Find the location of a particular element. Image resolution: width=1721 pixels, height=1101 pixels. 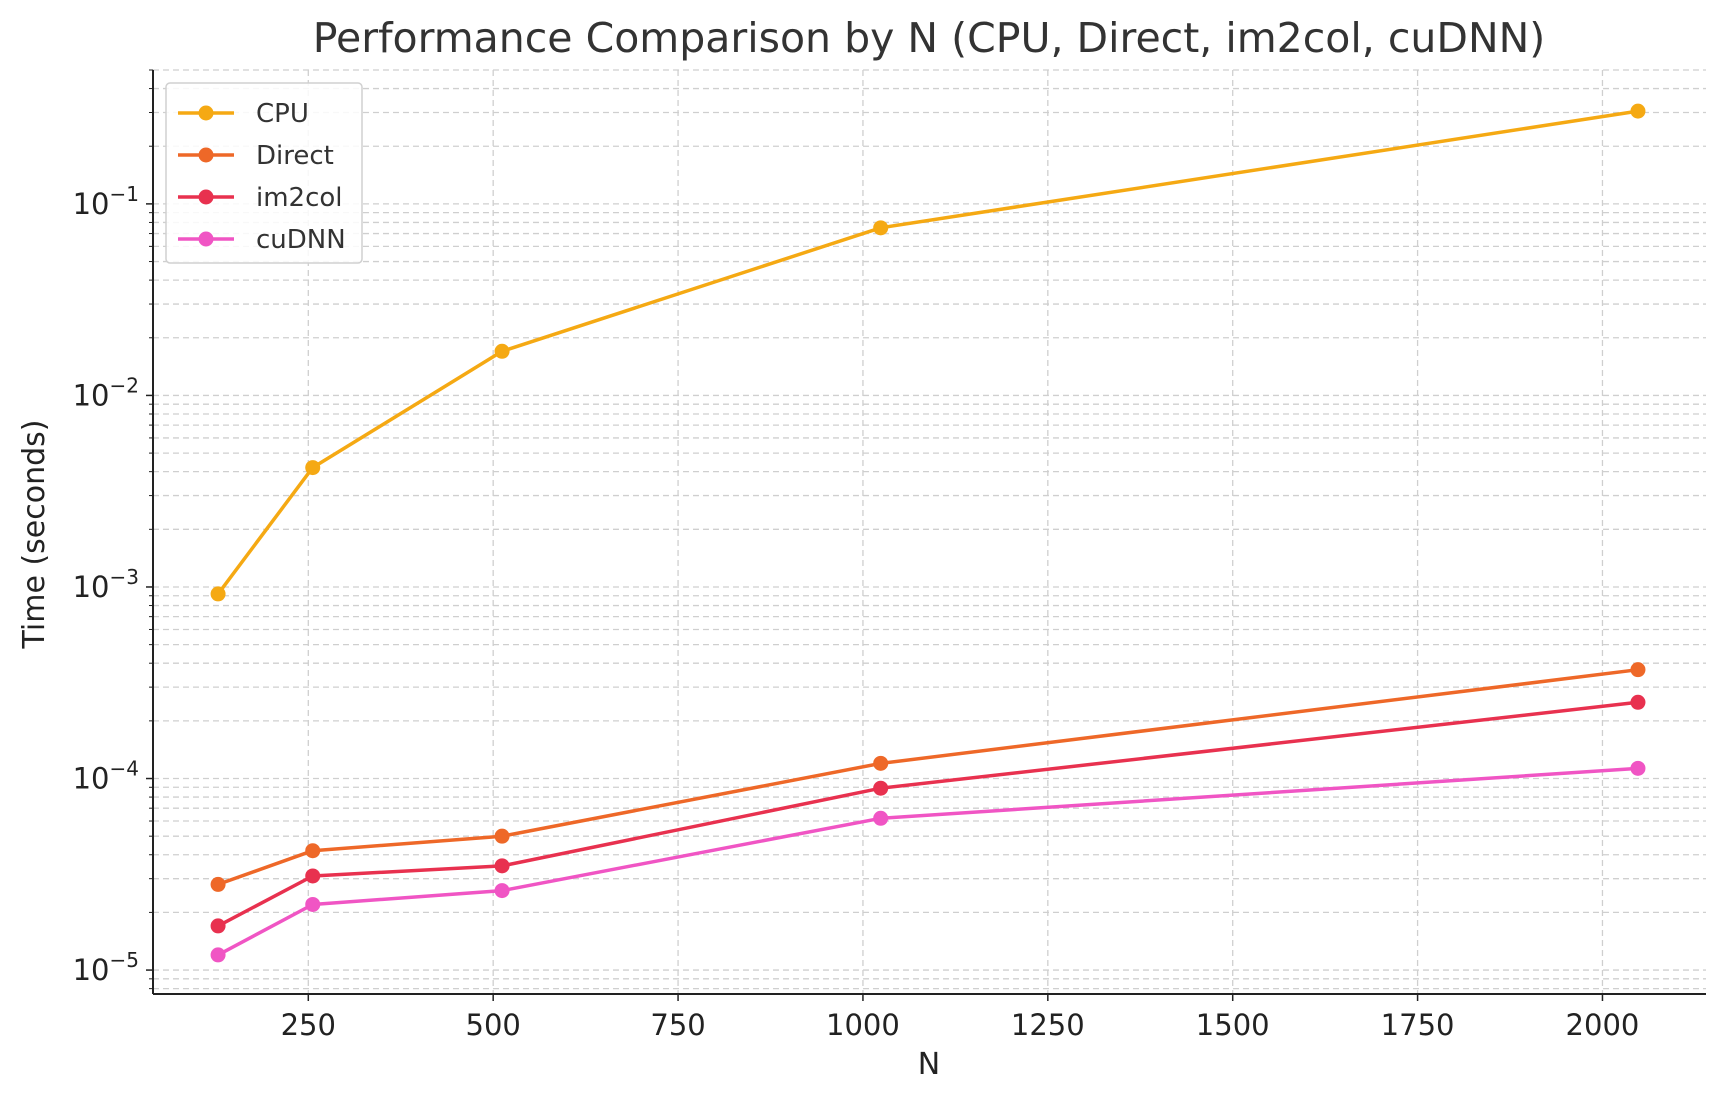

series-line-cudnn is located at coordinates (928, 861).